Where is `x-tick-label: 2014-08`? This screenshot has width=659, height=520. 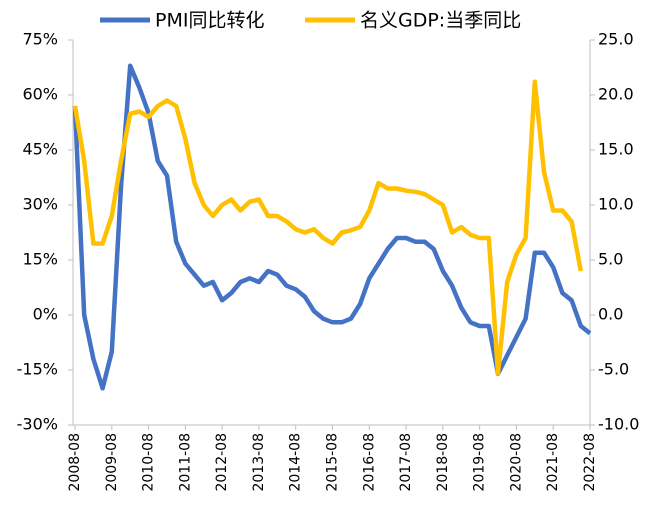 x-tick-label: 2014-08 is located at coordinates (296, 462).